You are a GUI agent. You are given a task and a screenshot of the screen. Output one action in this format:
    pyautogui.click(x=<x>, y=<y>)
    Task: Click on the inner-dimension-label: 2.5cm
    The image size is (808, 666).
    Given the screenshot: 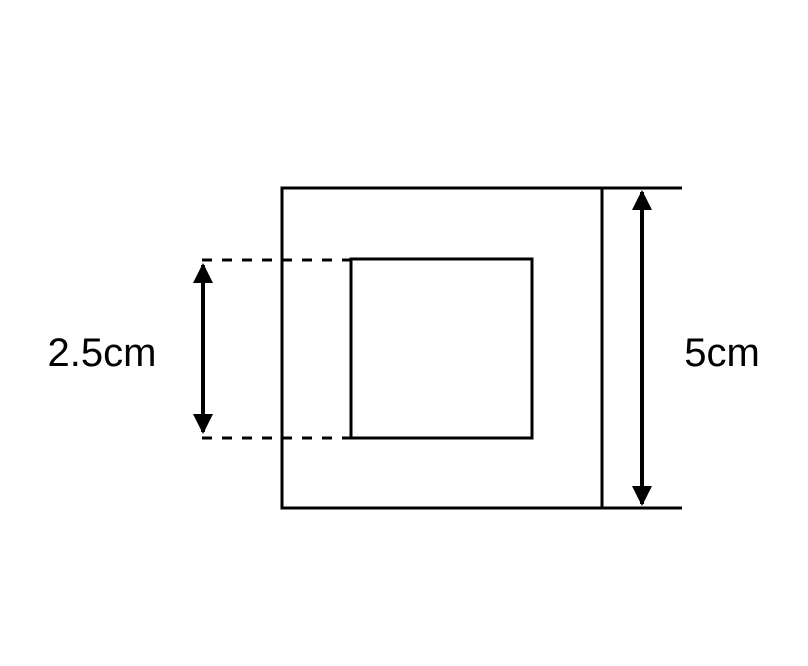 What is the action you would take?
    pyautogui.click(x=102, y=353)
    